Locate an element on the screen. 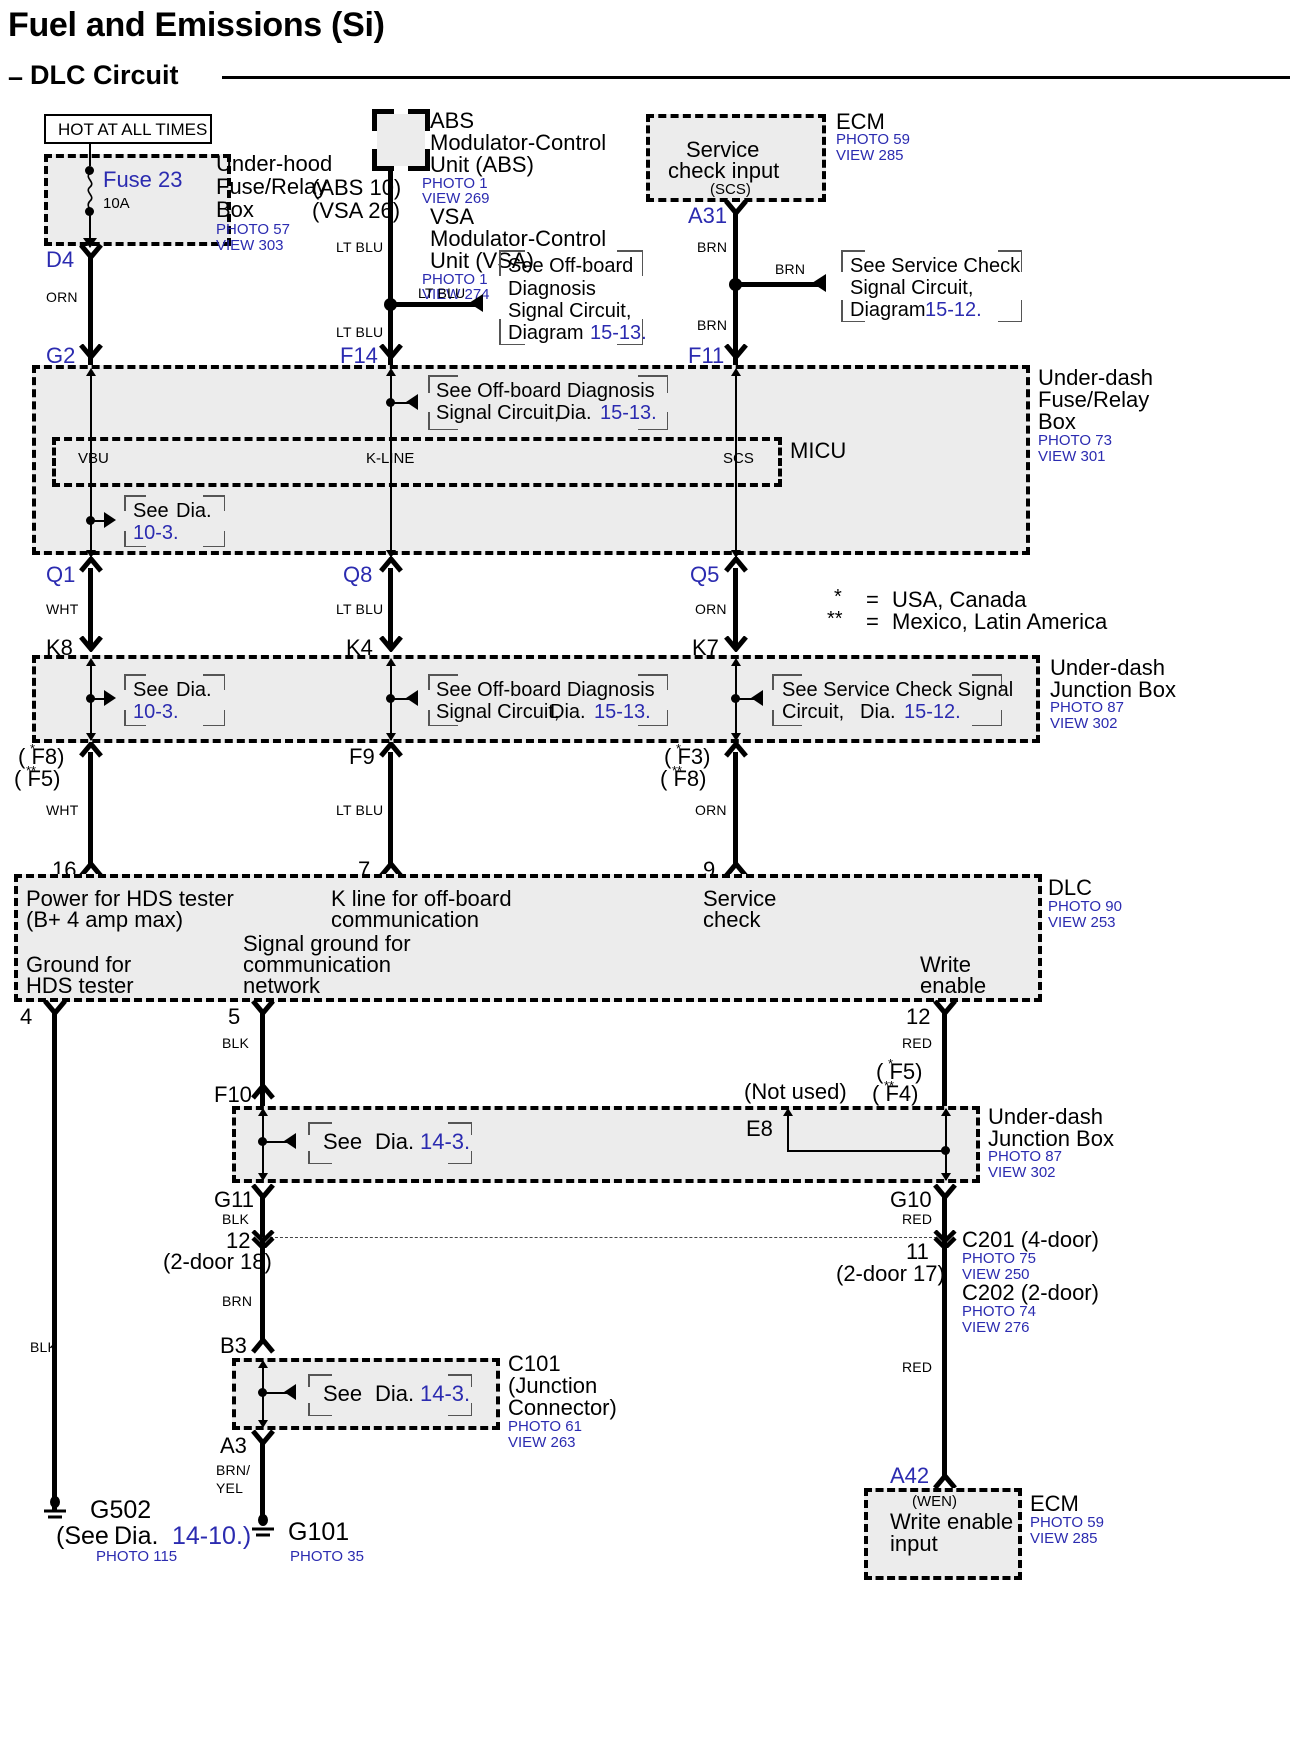  under-dash-fuse-relay-box is located at coordinates (531, 460).